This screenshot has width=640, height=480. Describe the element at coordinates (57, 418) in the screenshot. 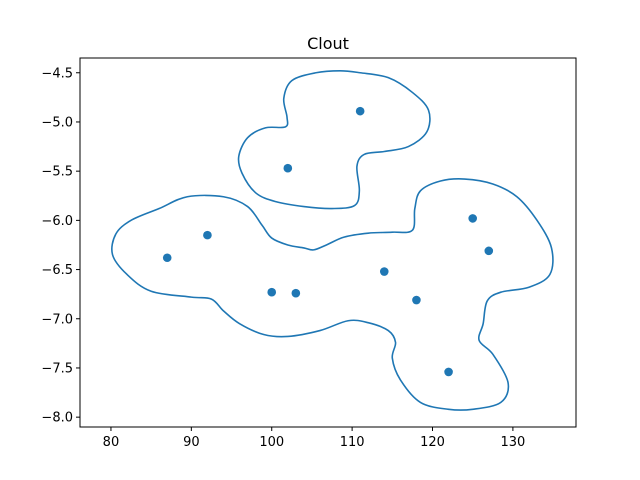

I see `y-tick-label: −8.0` at that location.